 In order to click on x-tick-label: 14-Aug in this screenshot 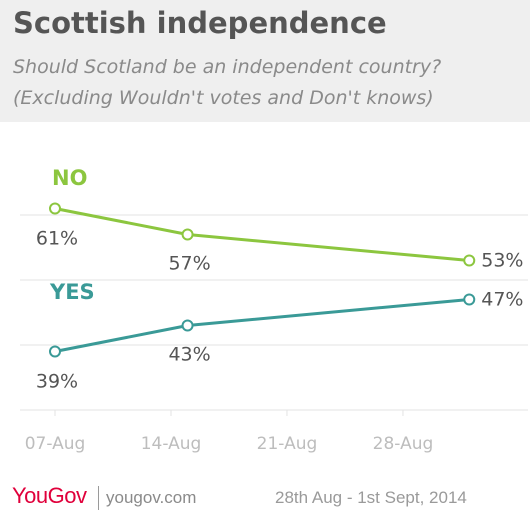, I will do `click(171, 444)`.